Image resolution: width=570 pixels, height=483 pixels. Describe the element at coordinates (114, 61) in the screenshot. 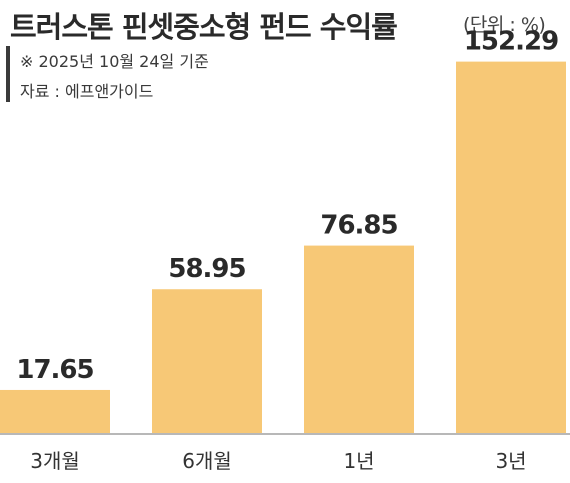

I see `date-note: ※ 2025년 10월 24일 기준` at that location.